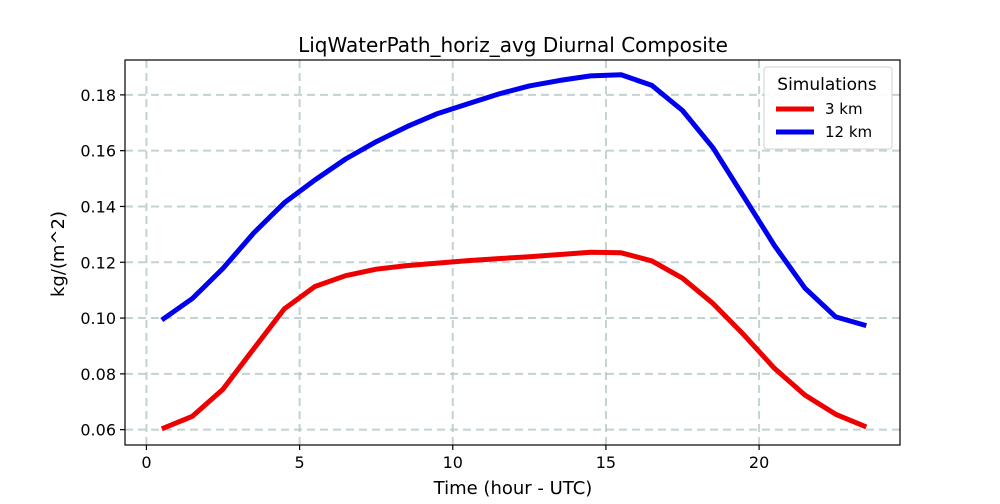 Image resolution: width=1000 pixels, height=504 pixels. I want to click on legend-label-12km: 12 km, so click(848, 132).